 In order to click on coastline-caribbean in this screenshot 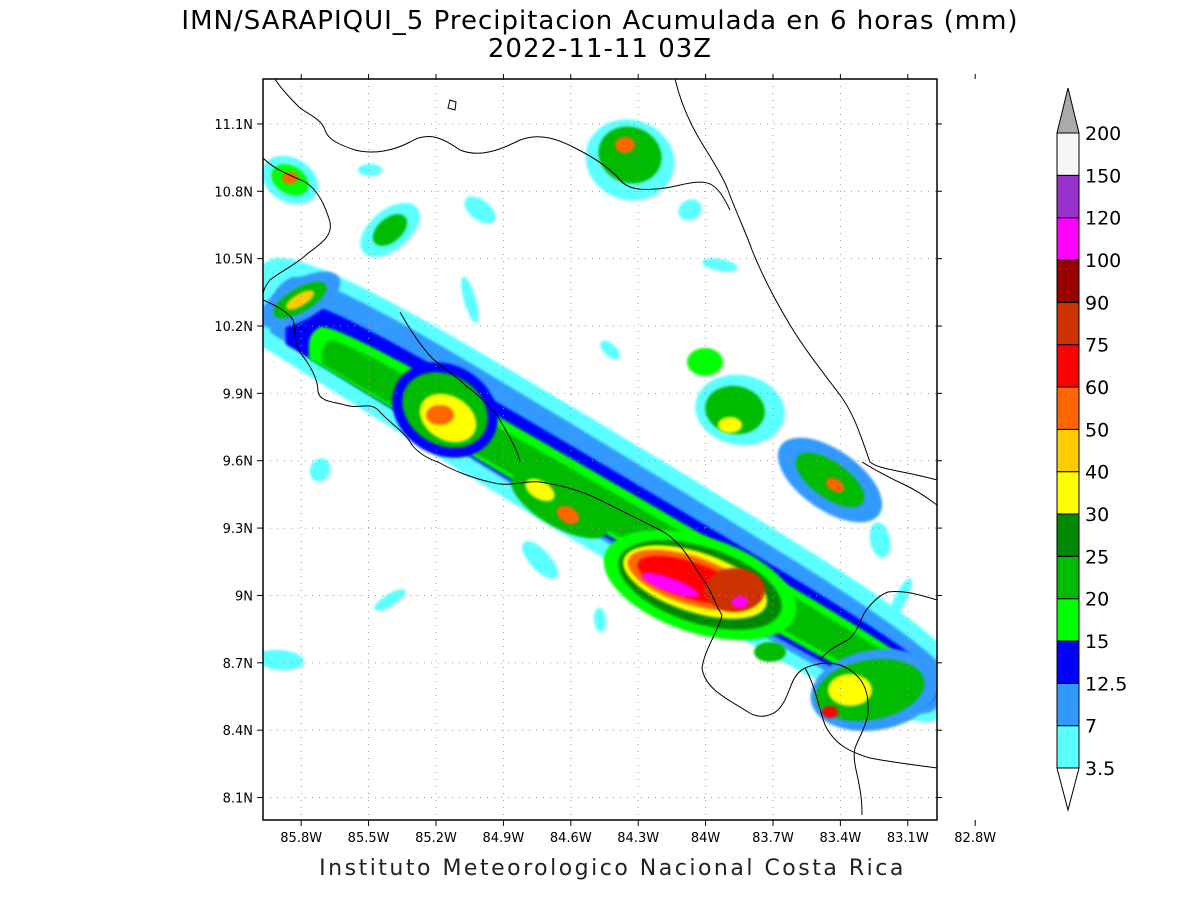, I will do `click(805, 280)`.